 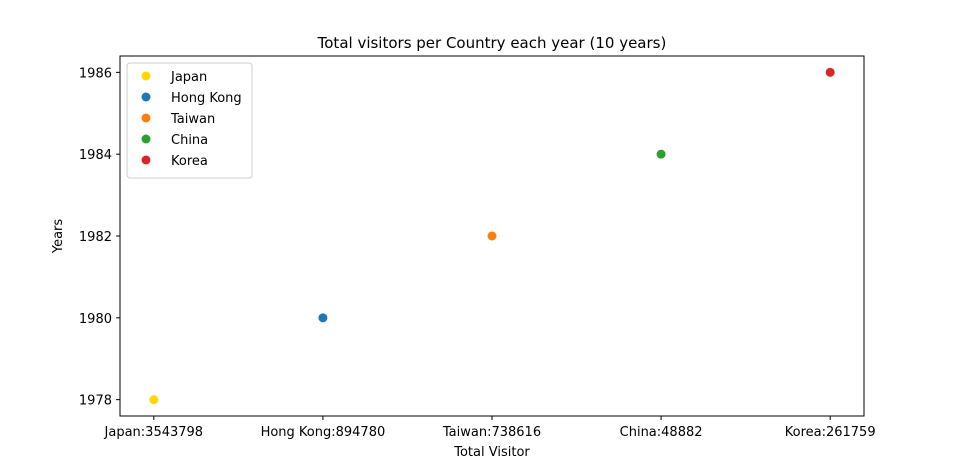 What do you see at coordinates (491, 432) in the screenshot?
I see `x-tick-label: Taiwan:738616` at bounding box center [491, 432].